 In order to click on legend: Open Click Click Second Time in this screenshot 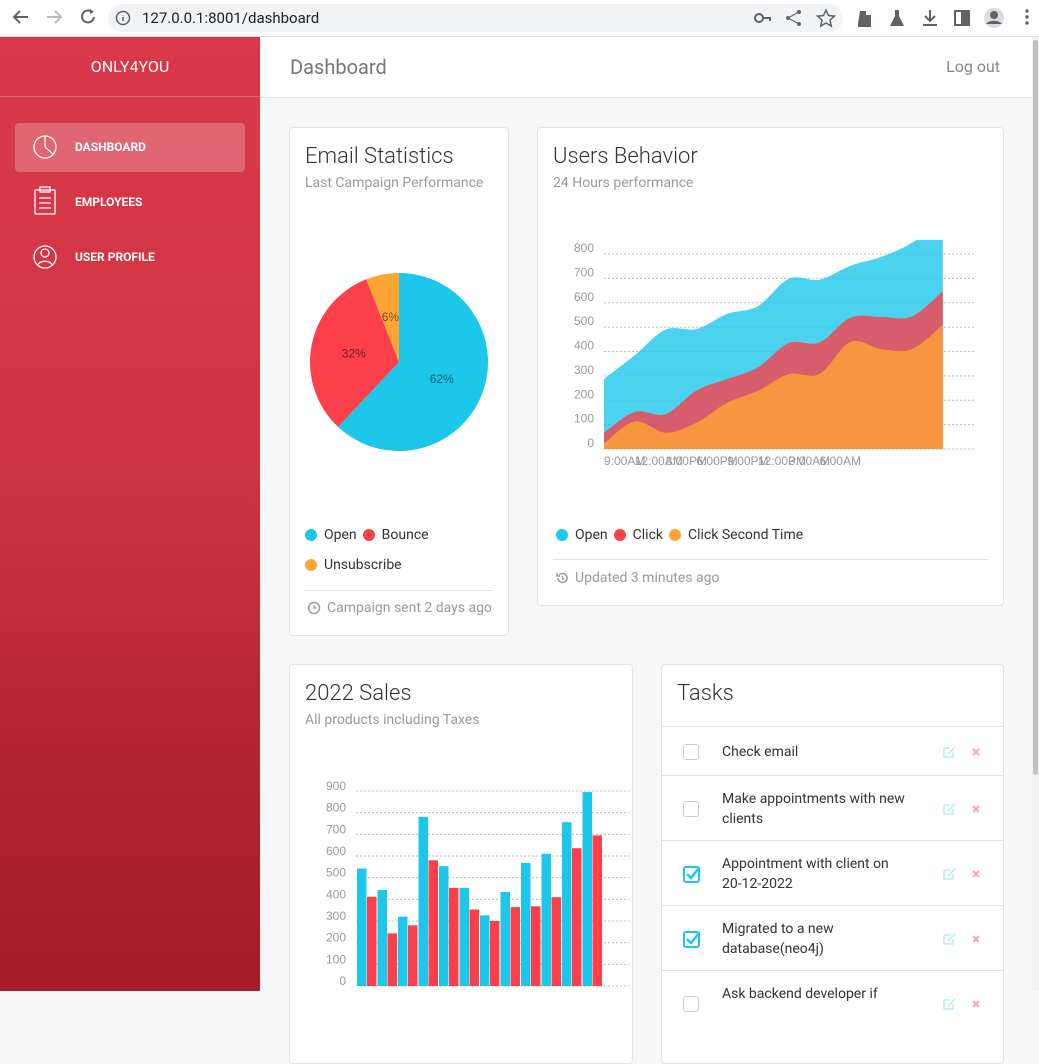, I will do `click(771, 535)`.